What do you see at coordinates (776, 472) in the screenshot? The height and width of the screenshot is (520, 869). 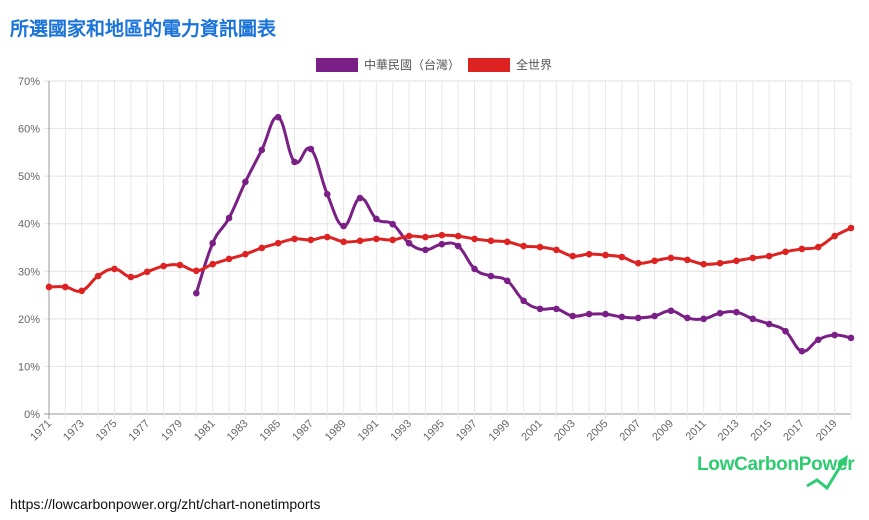 I see `lowcarbonpower-logo: LowCarbonPower` at bounding box center [776, 472].